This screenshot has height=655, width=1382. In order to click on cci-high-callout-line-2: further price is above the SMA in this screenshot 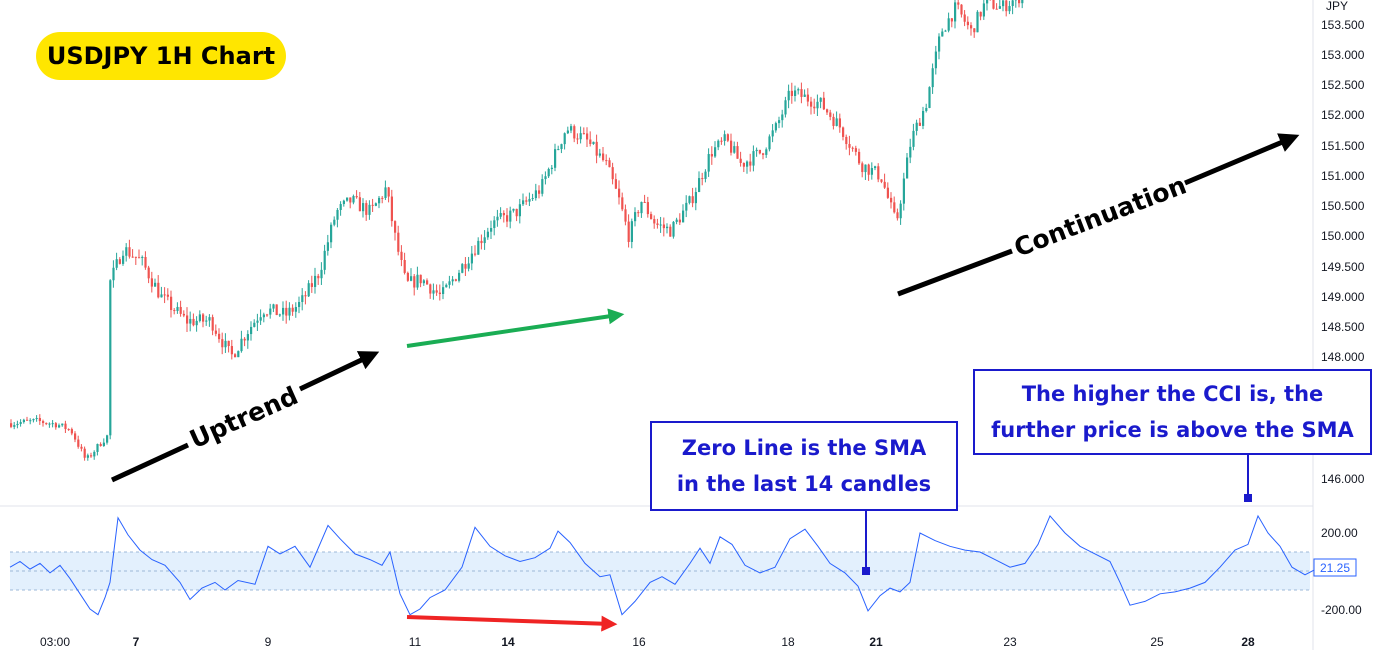, I will do `click(1172, 430)`.